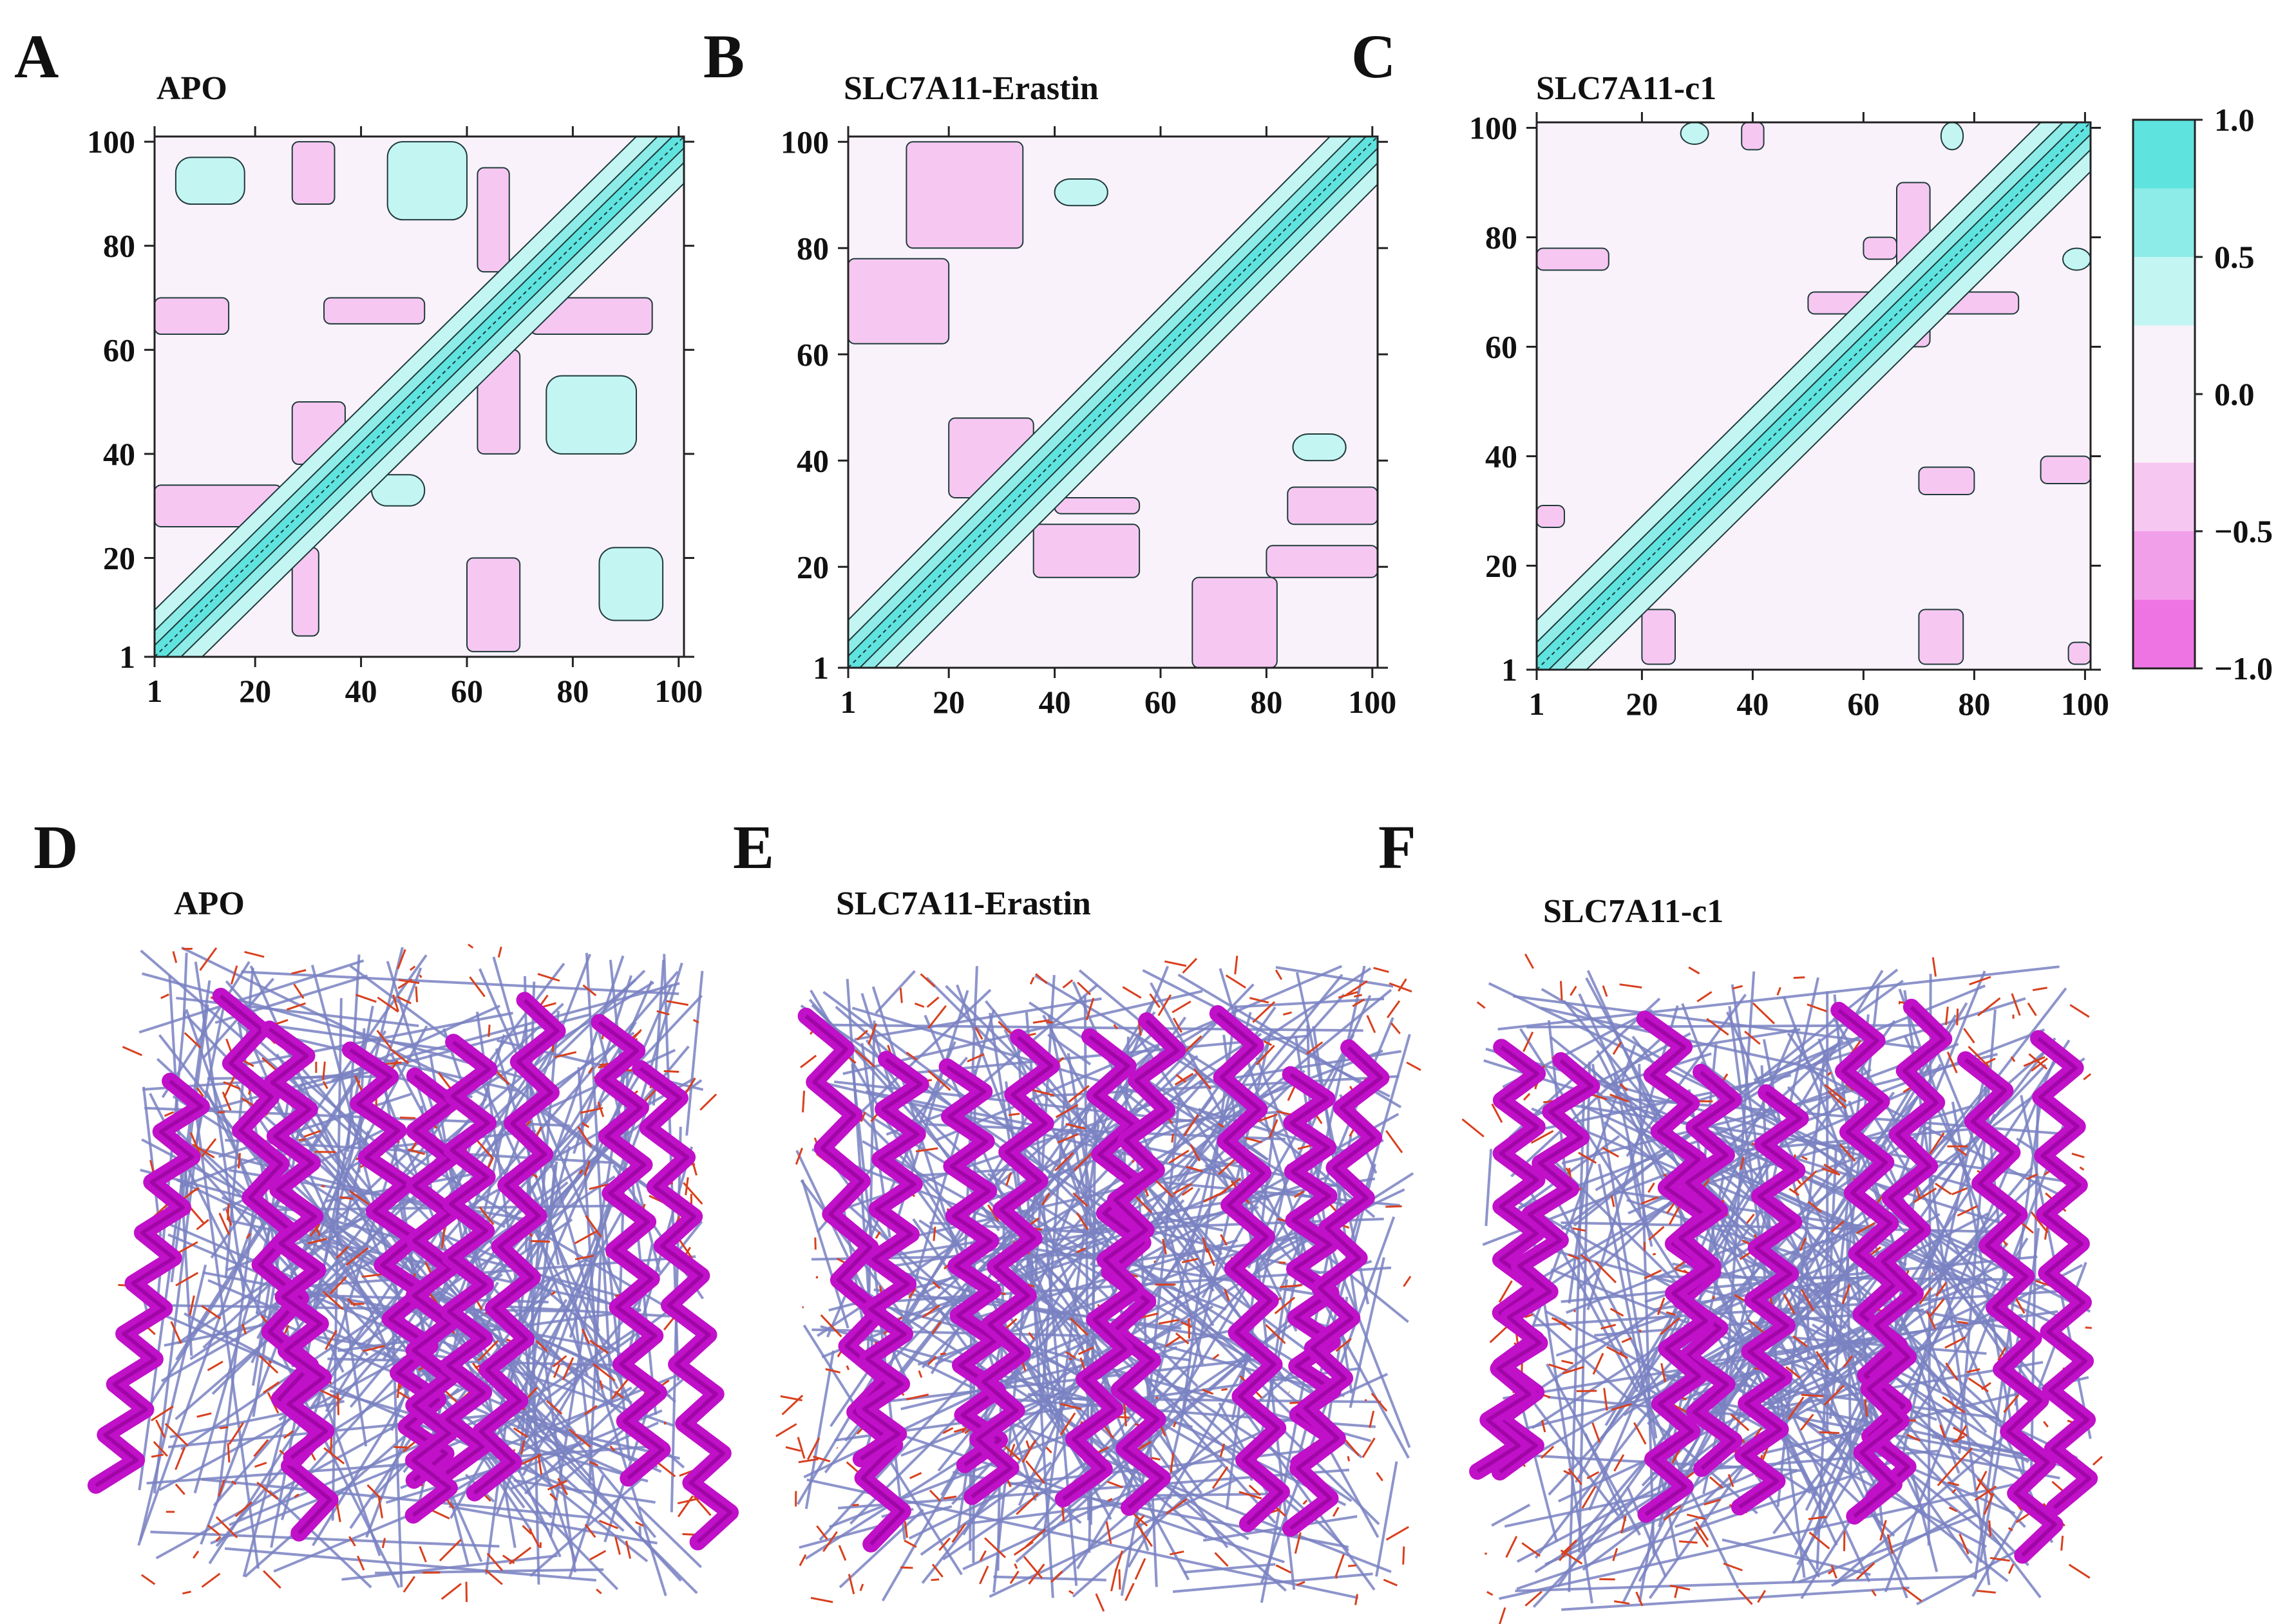 This screenshot has height=1624, width=2287. Describe the element at coordinates (971, 88) in the screenshot. I see `panel-title-erastin: SLC7A11-Erastin` at that location.